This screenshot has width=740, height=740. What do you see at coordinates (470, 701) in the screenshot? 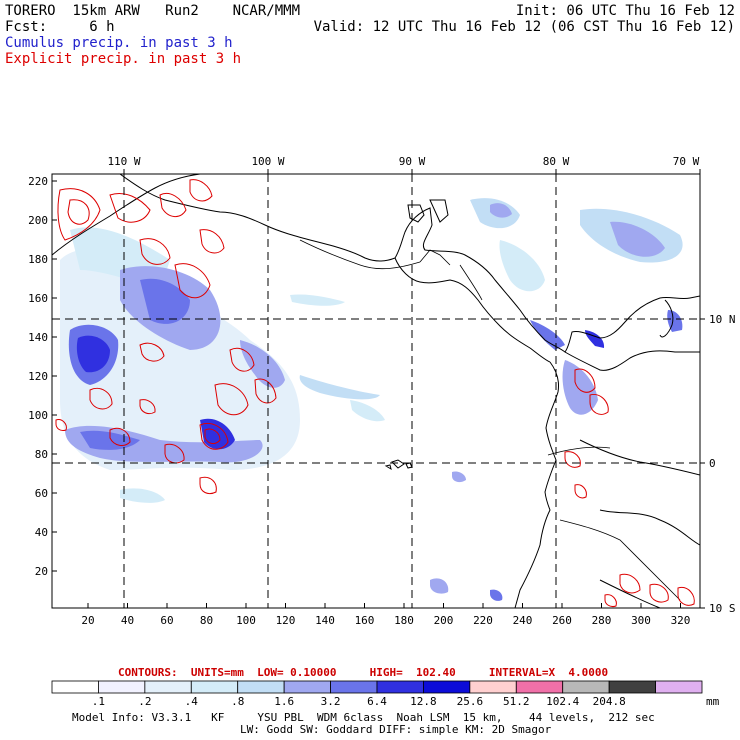
I see `colorbar-label: 25.6` at bounding box center [470, 701].